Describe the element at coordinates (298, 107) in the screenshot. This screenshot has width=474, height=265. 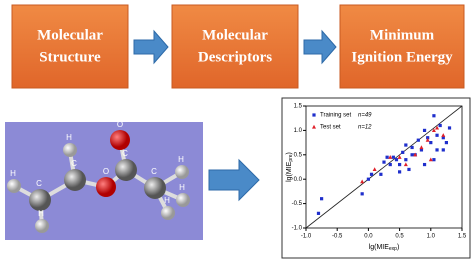
I see `y-tick-label: 1.5` at that location.